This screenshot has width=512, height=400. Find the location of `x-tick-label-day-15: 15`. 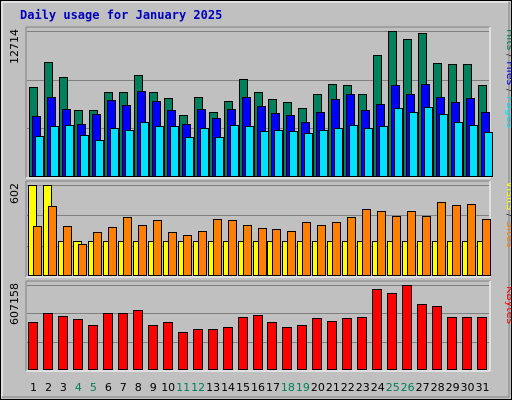

x-tick-label-day-15: 15 is located at coordinates (243, 387).